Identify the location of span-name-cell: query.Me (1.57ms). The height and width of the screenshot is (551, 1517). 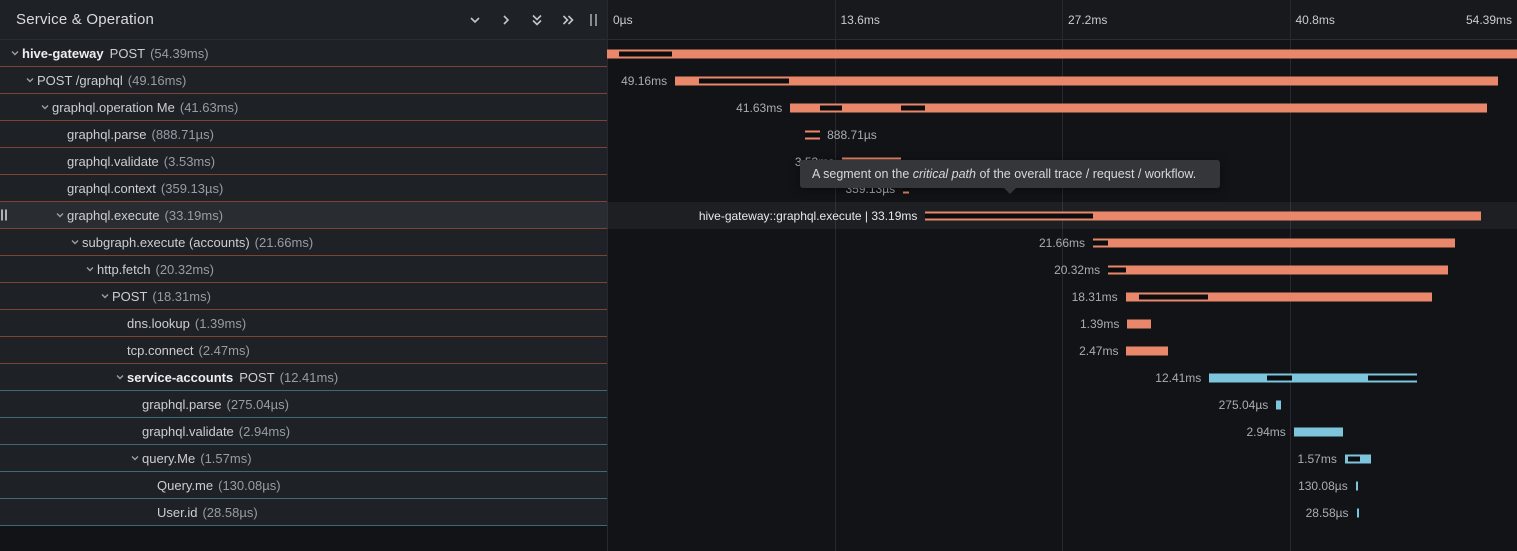
(303, 458).